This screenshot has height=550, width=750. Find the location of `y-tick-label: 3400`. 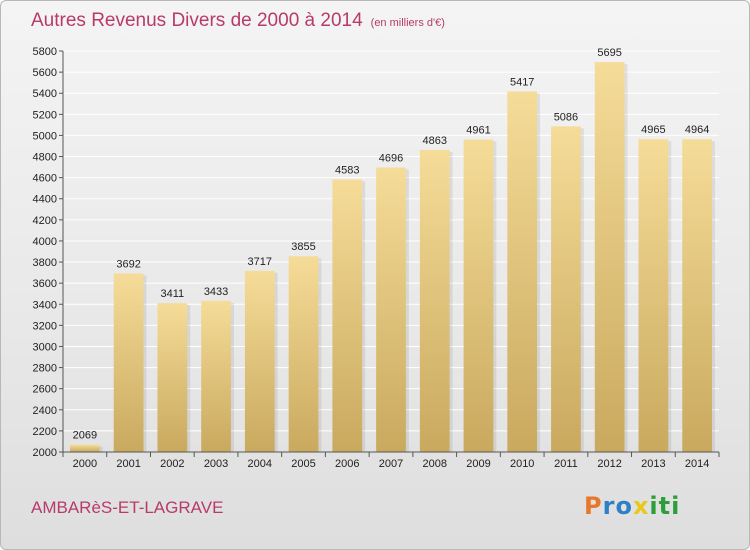

y-tick-label: 3400 is located at coordinates (45, 305).